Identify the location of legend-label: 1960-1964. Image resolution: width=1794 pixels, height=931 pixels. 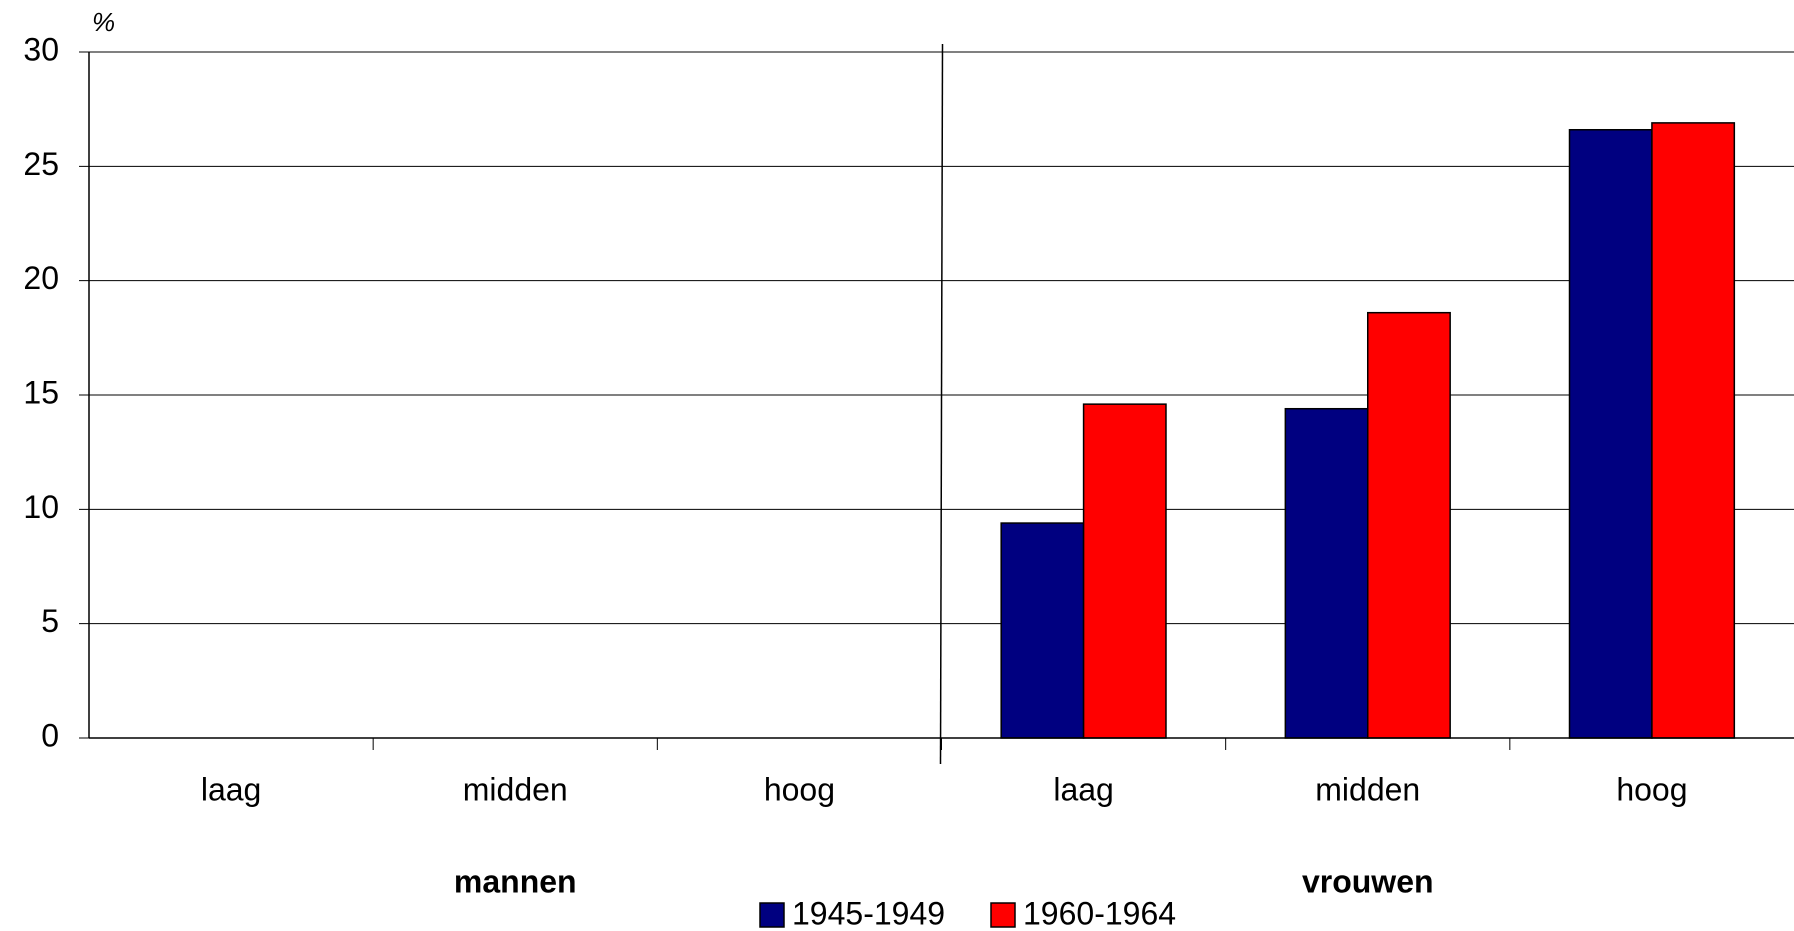
(1099, 913).